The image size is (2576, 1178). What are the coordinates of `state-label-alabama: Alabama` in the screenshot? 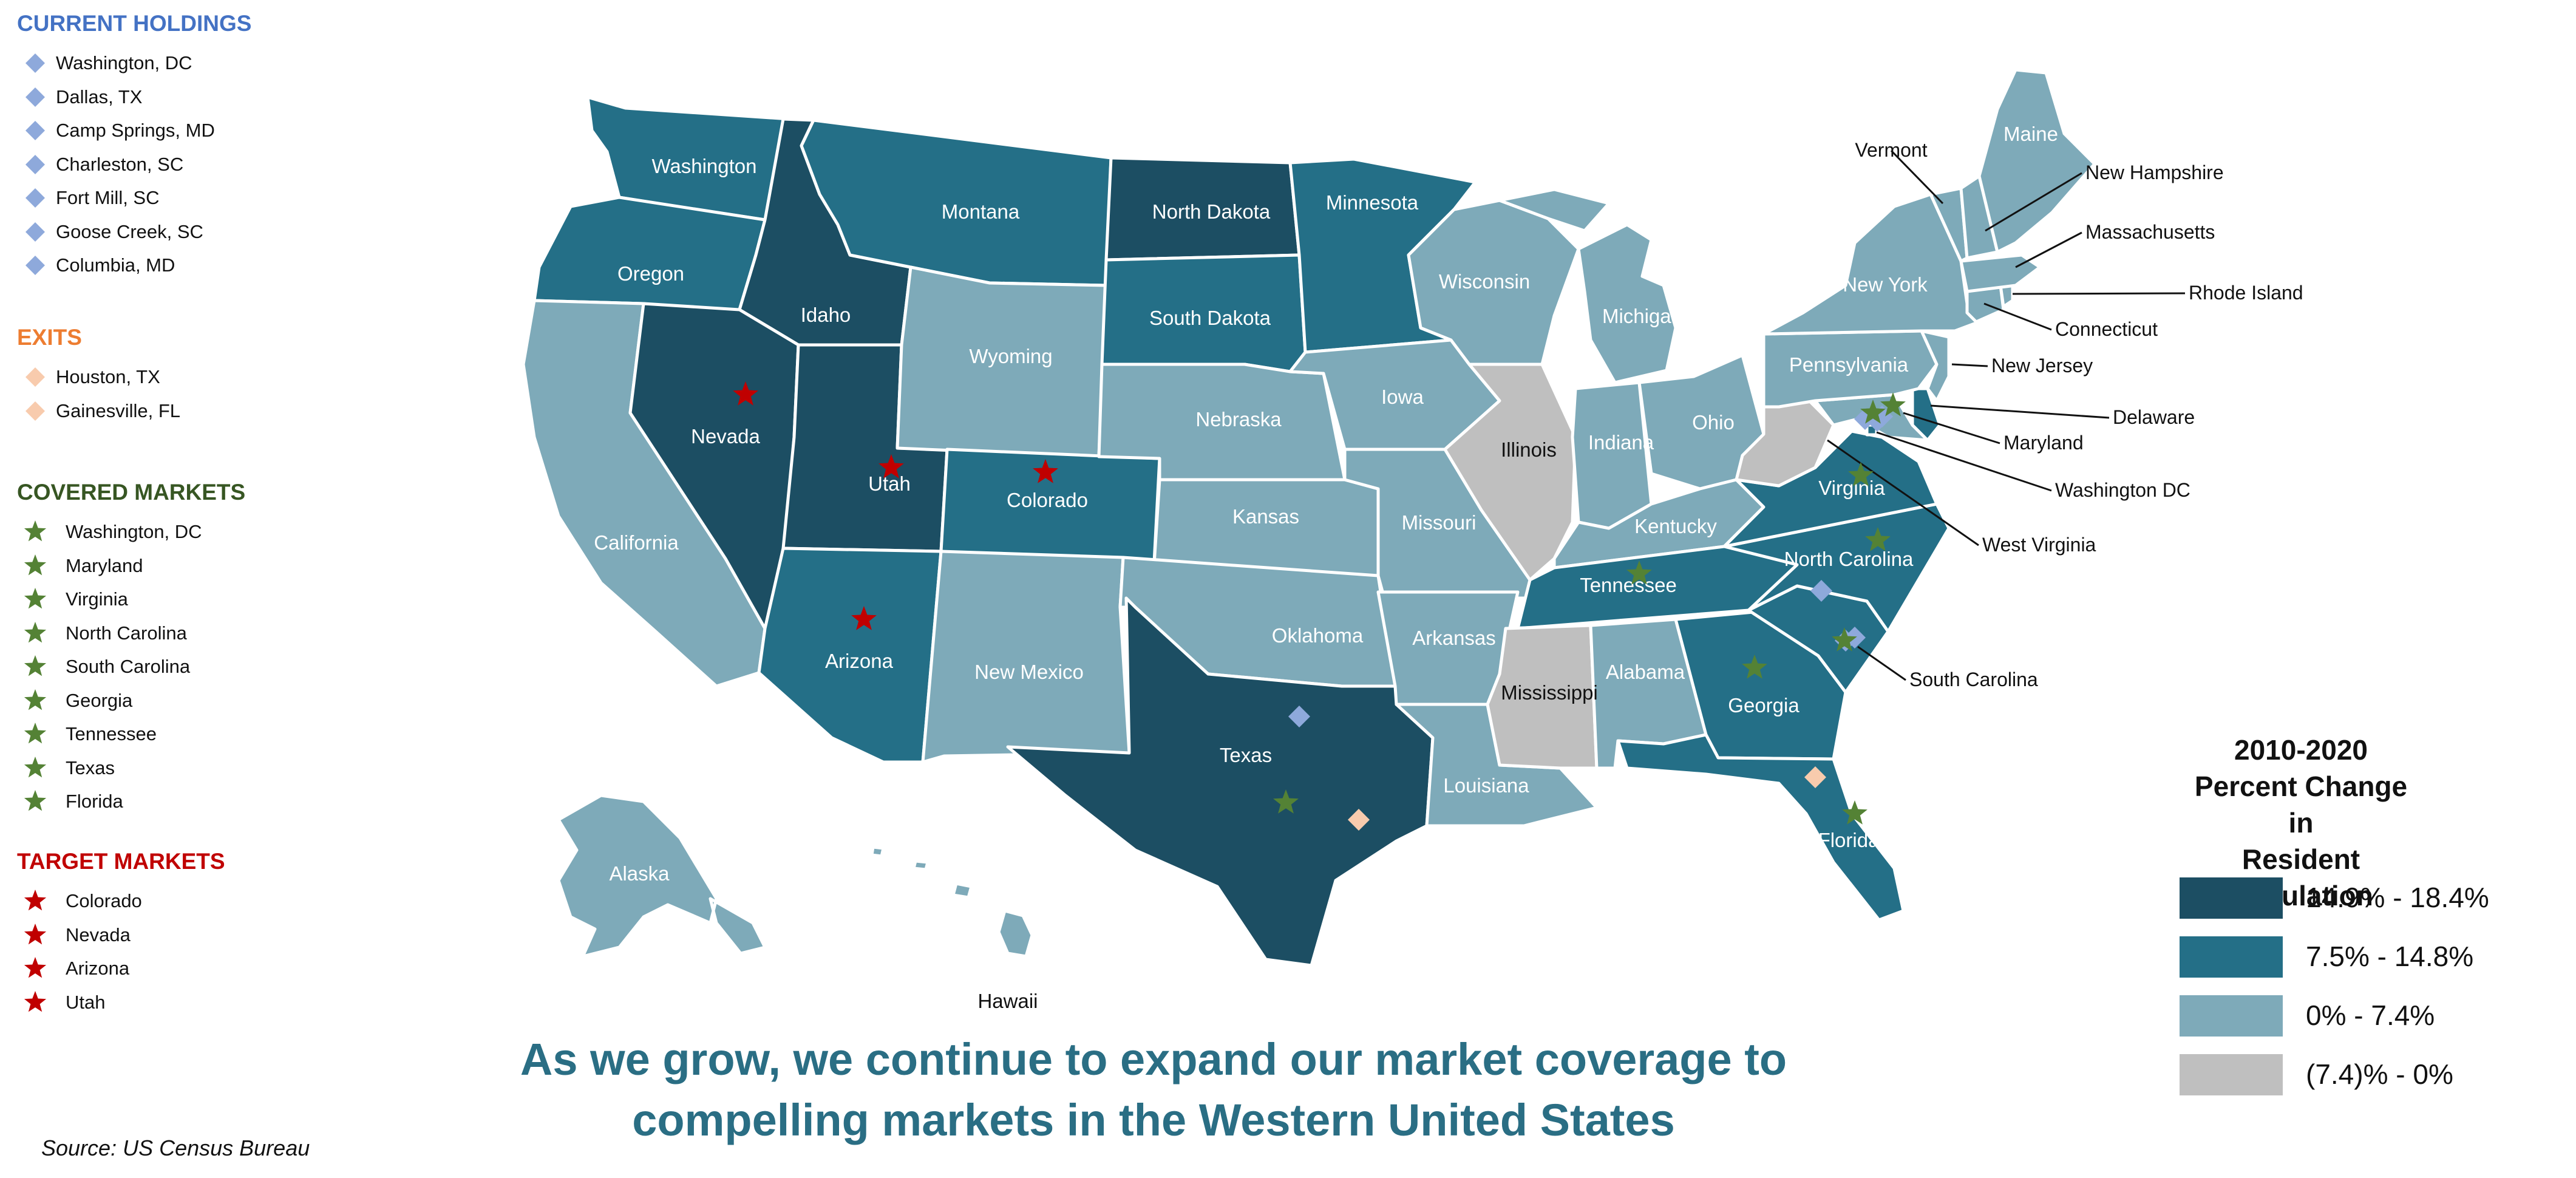 It's located at (1645, 672).